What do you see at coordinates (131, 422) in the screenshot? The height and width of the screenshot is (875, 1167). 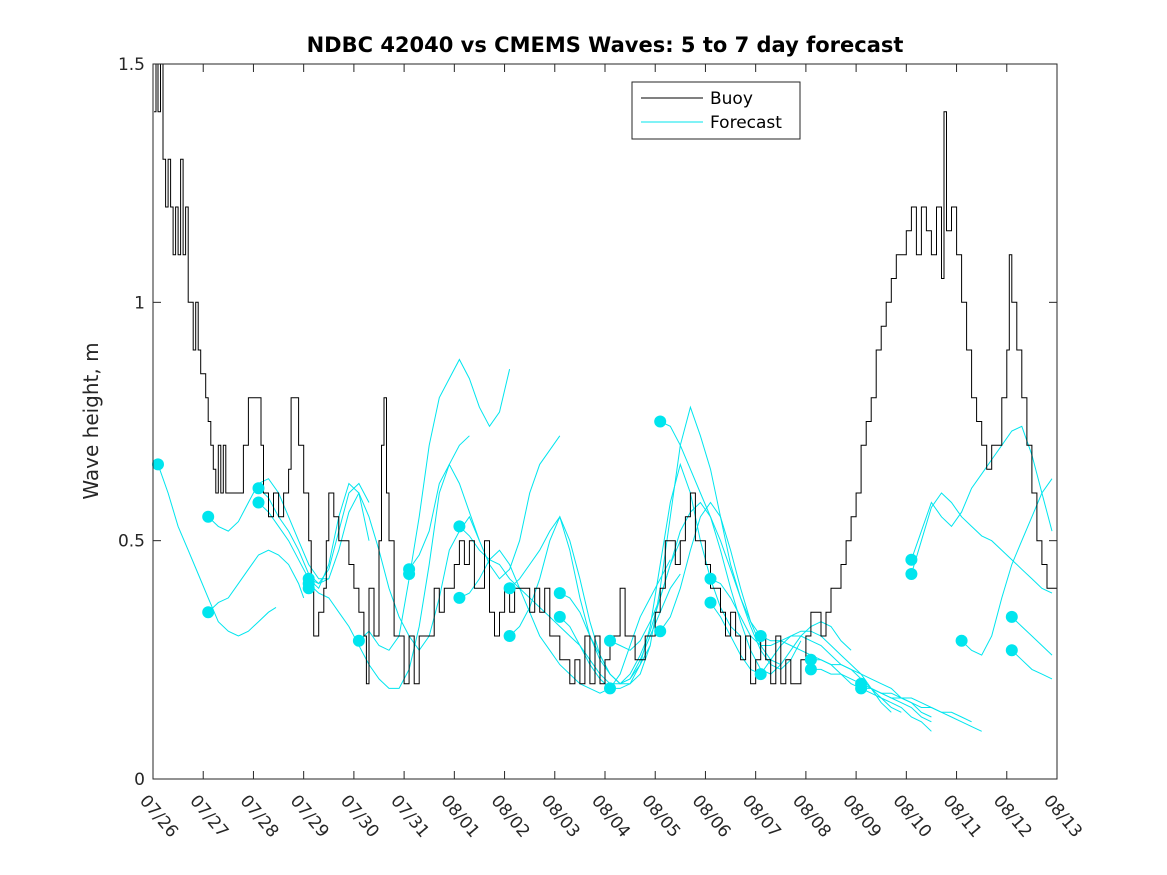 I see `y-tick-labels: 0 0.5 1 1.5` at bounding box center [131, 422].